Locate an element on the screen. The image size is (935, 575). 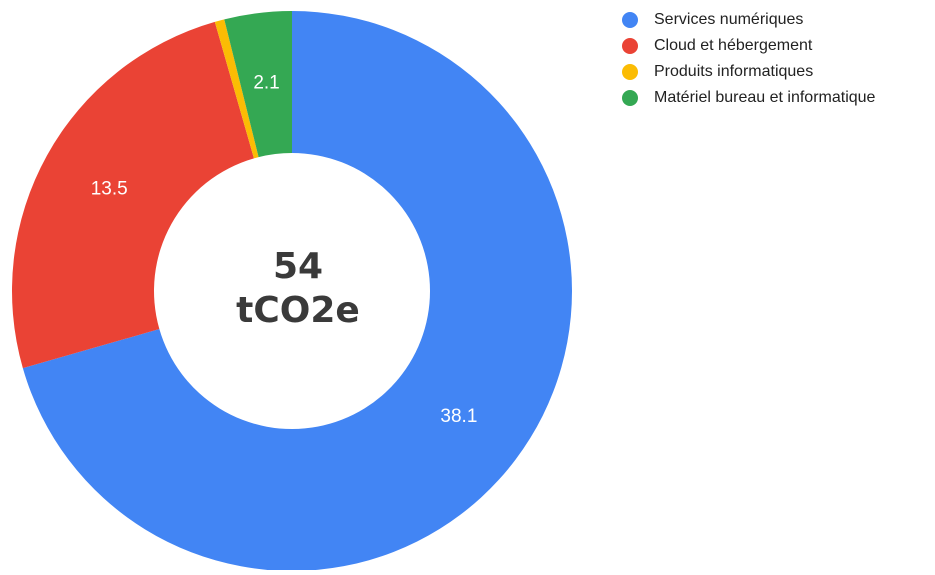
slice-label: 2.1 is located at coordinates (266, 83).